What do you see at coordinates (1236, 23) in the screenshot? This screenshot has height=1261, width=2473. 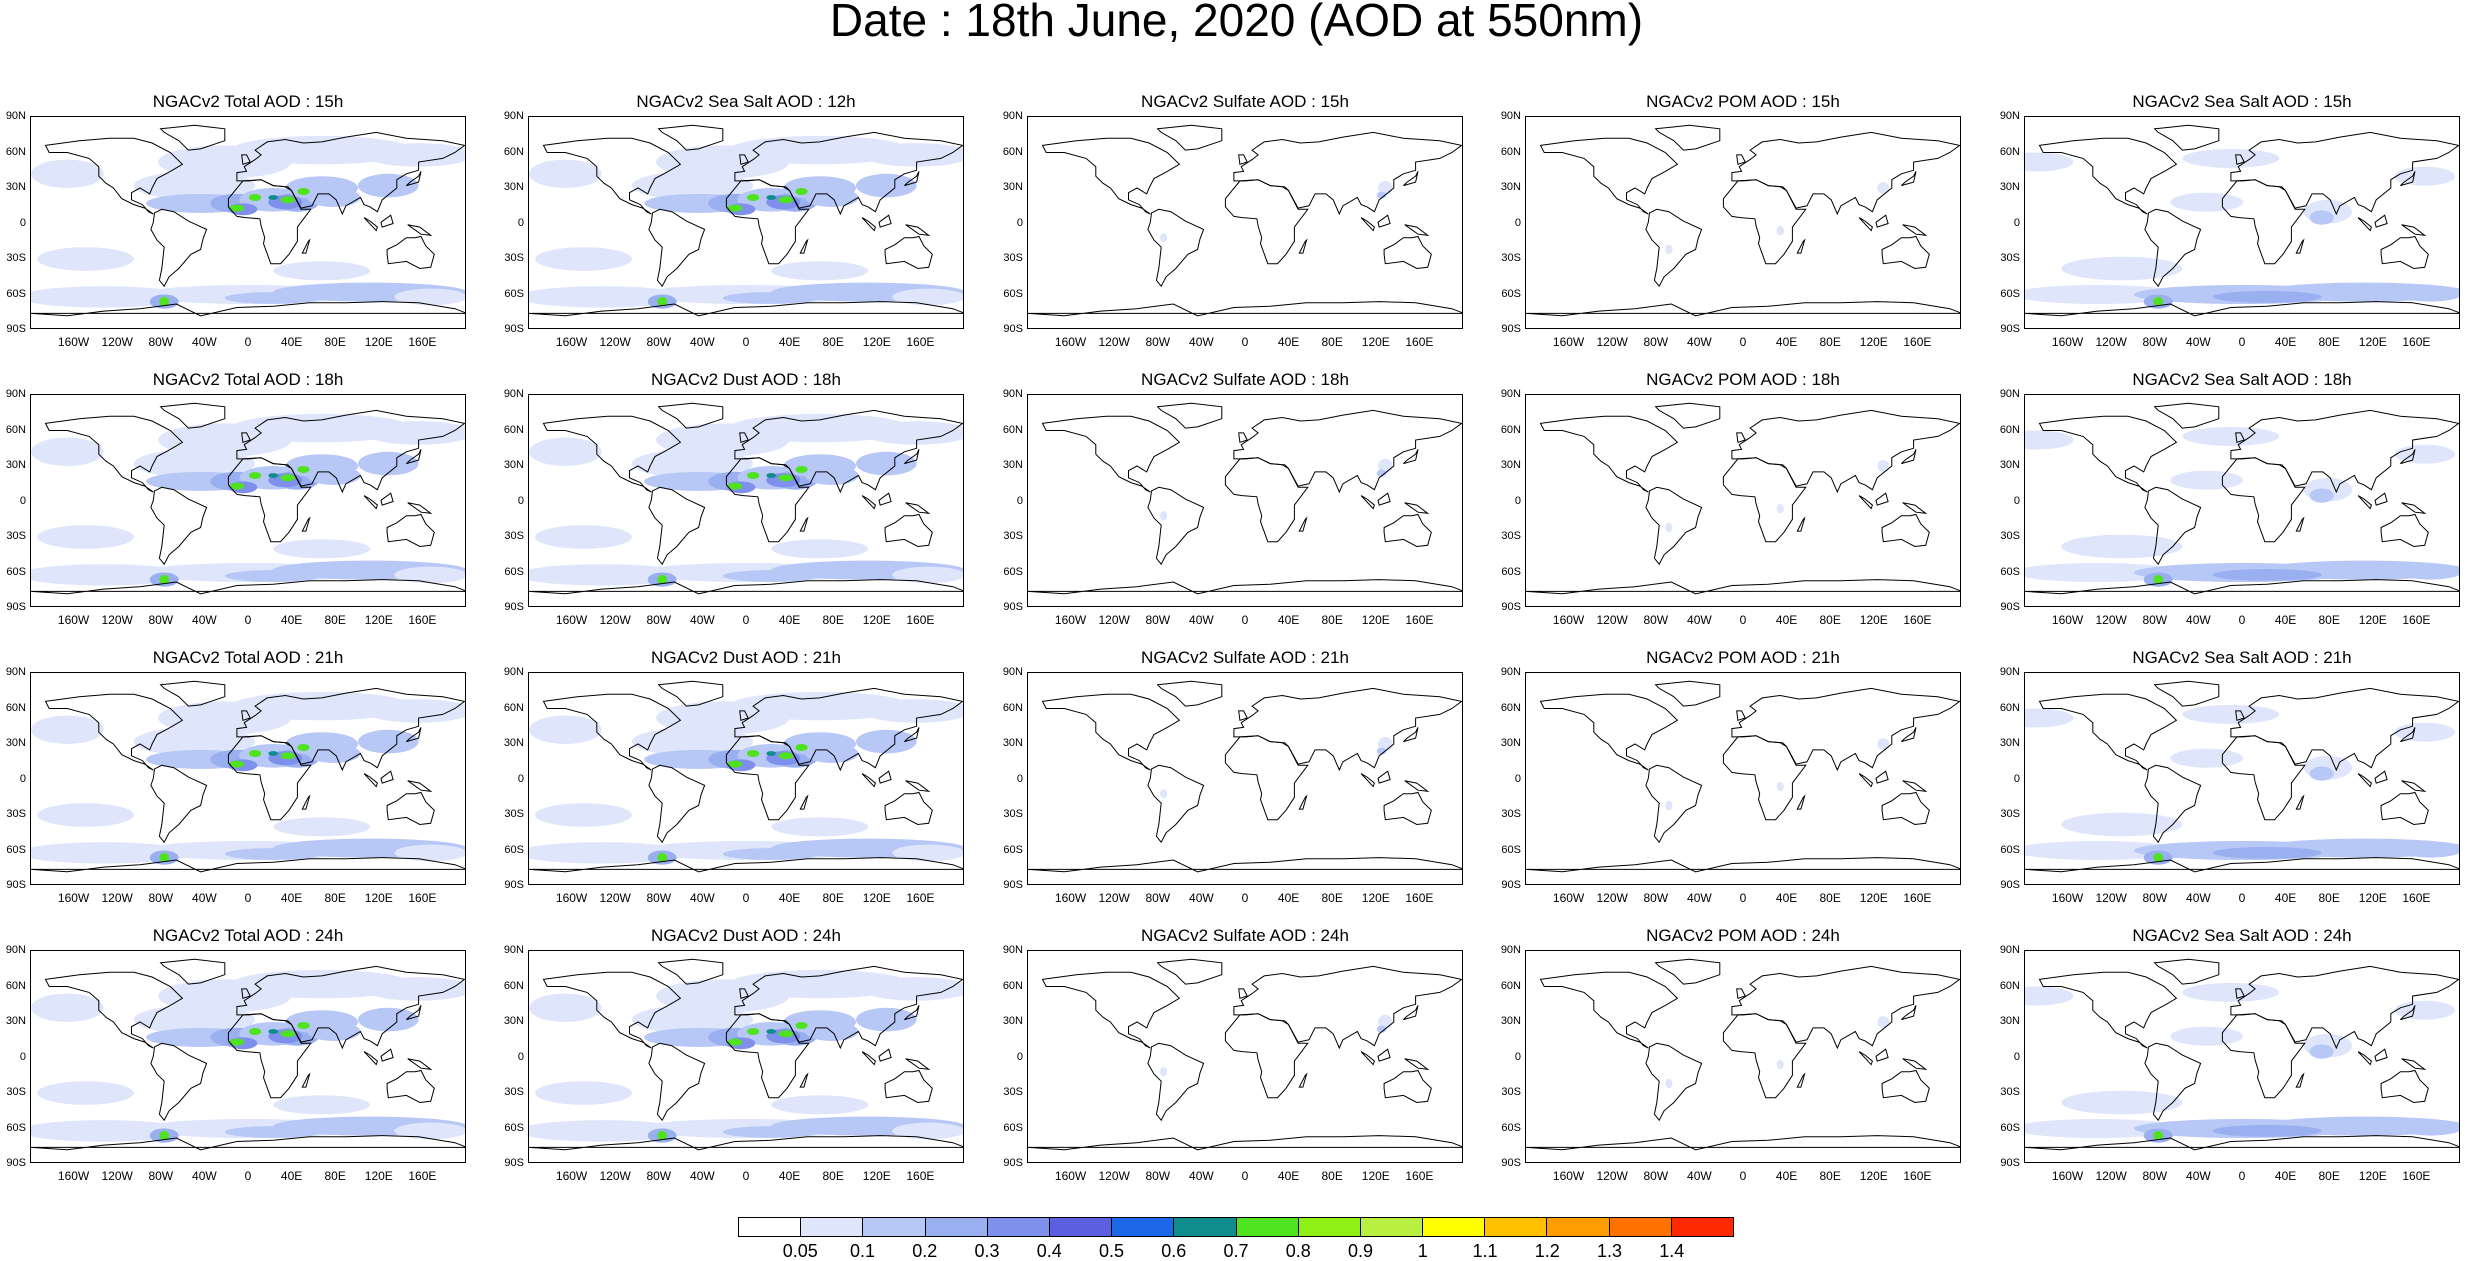 I see `page-title: Date : 18th June, 2020 (AOD at 550nm)` at bounding box center [1236, 23].